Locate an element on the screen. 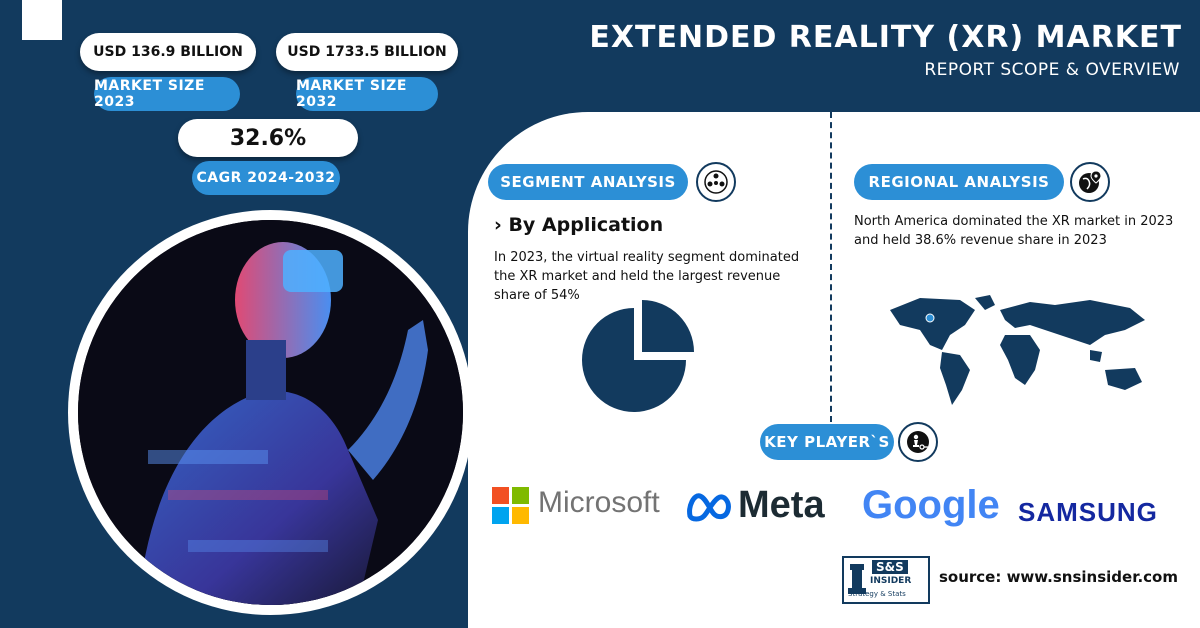  brand-tagline: Strategy & Stats is located at coordinates (877, 594).